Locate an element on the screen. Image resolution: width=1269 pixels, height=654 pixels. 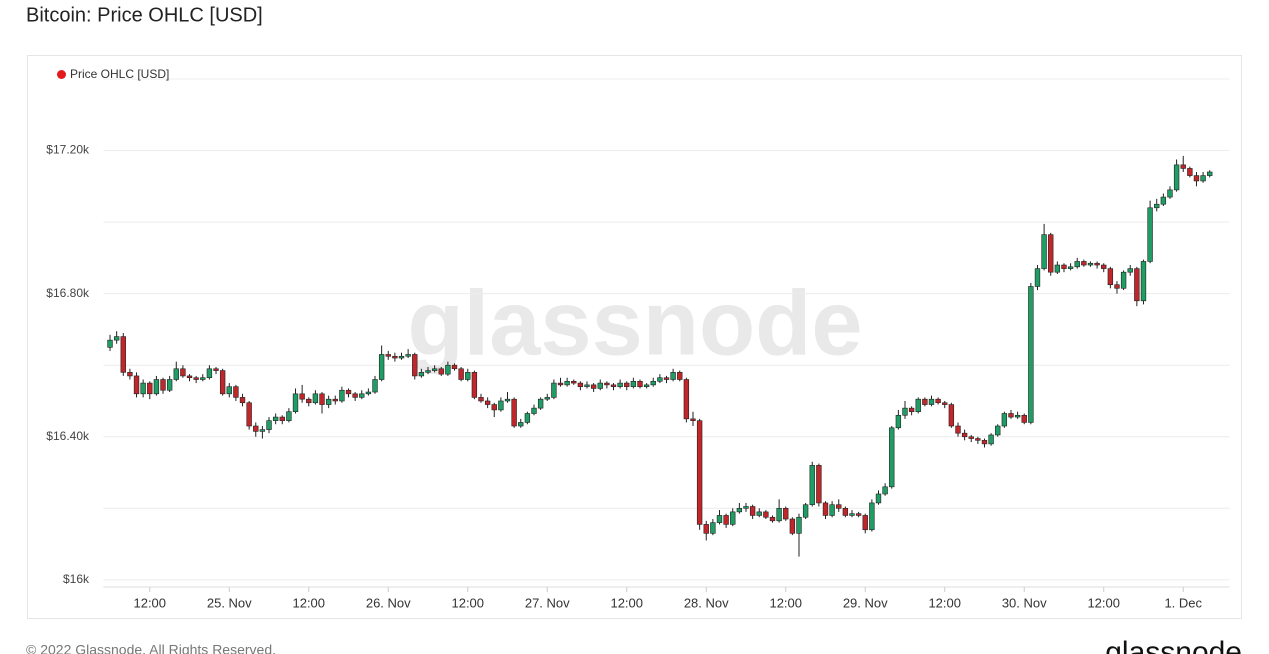
x-tick-label: 28. Nov is located at coordinates (706, 602).